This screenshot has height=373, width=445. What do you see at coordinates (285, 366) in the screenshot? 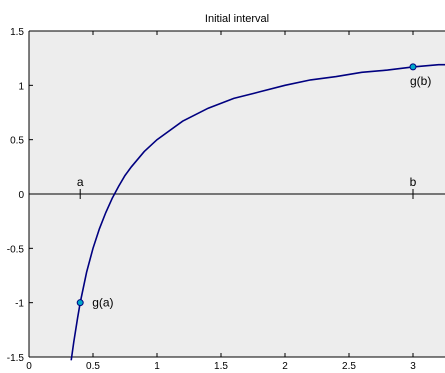
I see `x-tick-label: 2` at bounding box center [285, 366].